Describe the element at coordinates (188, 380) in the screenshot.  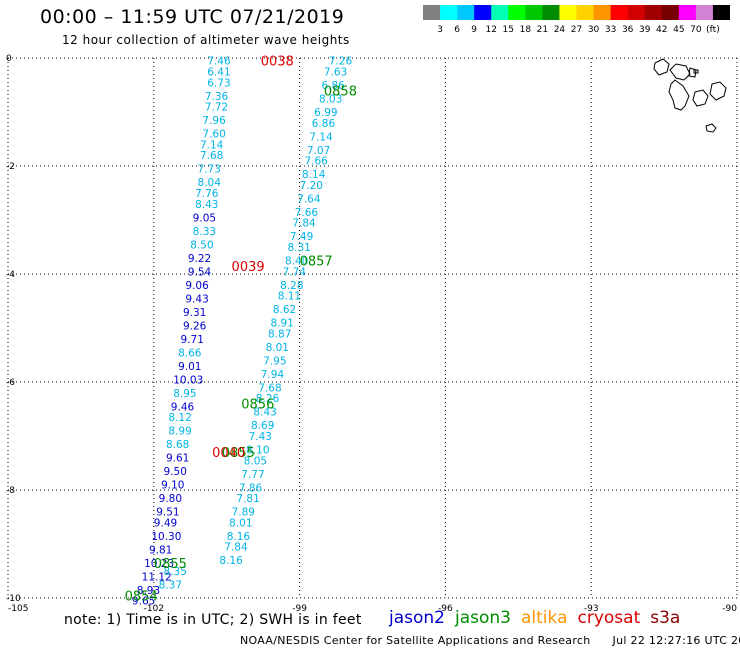
I see `wave-height-west: 10.03` at that location.